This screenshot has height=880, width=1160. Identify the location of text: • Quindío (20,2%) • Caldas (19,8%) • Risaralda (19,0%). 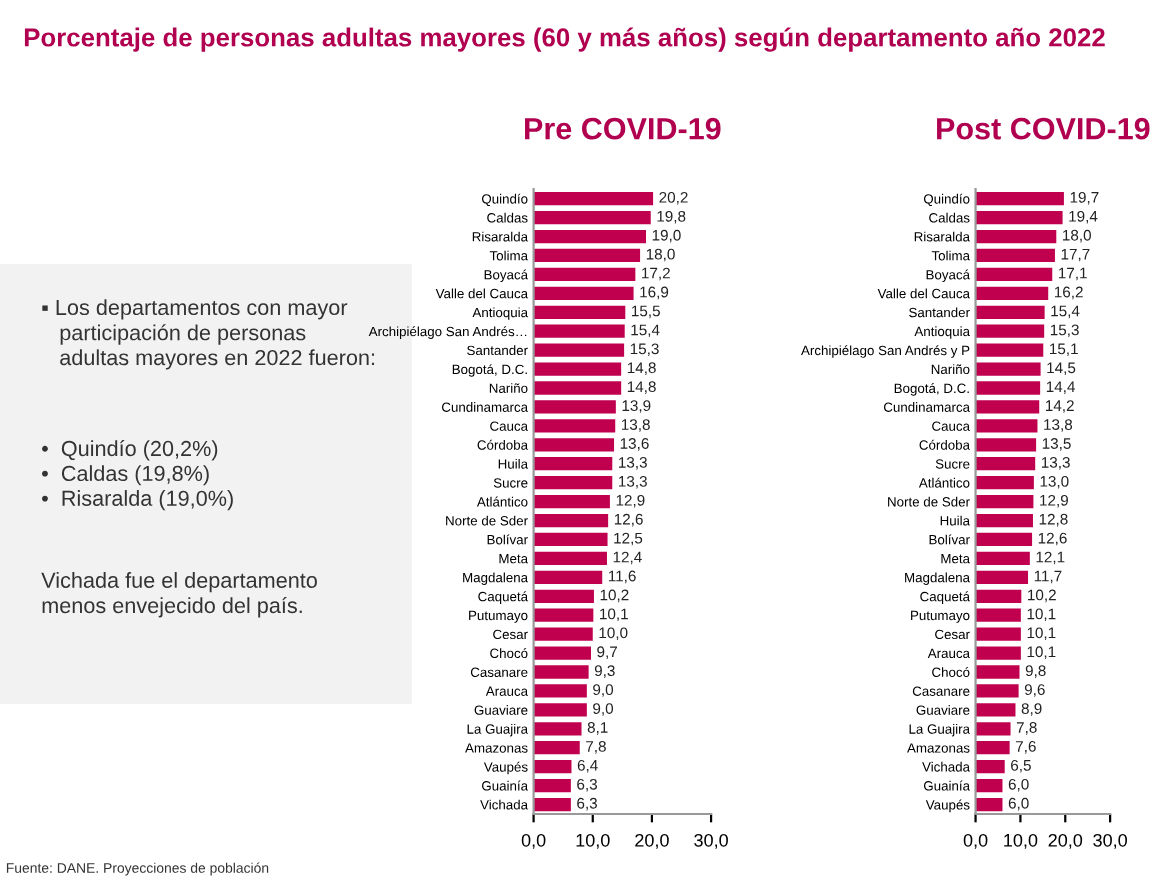
(137, 475).